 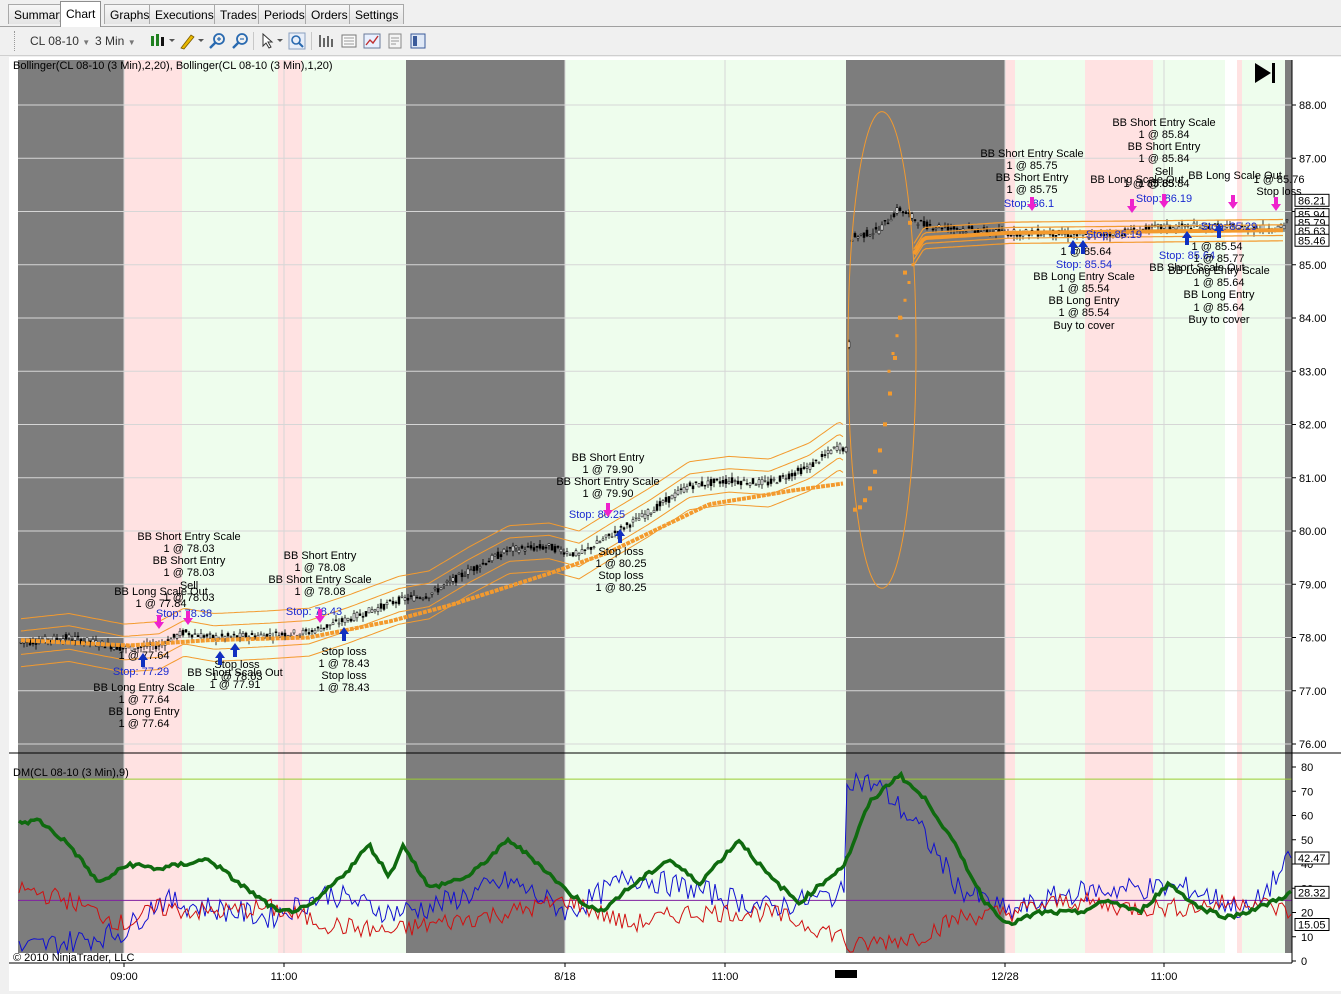 I want to click on bar-spacing-icon, so click(x=326, y=41).